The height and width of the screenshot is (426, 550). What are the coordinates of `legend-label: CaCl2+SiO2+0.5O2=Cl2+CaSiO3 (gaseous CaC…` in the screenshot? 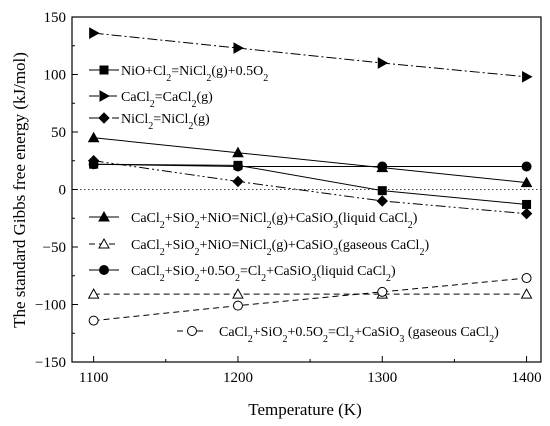 It's located at (359, 335).